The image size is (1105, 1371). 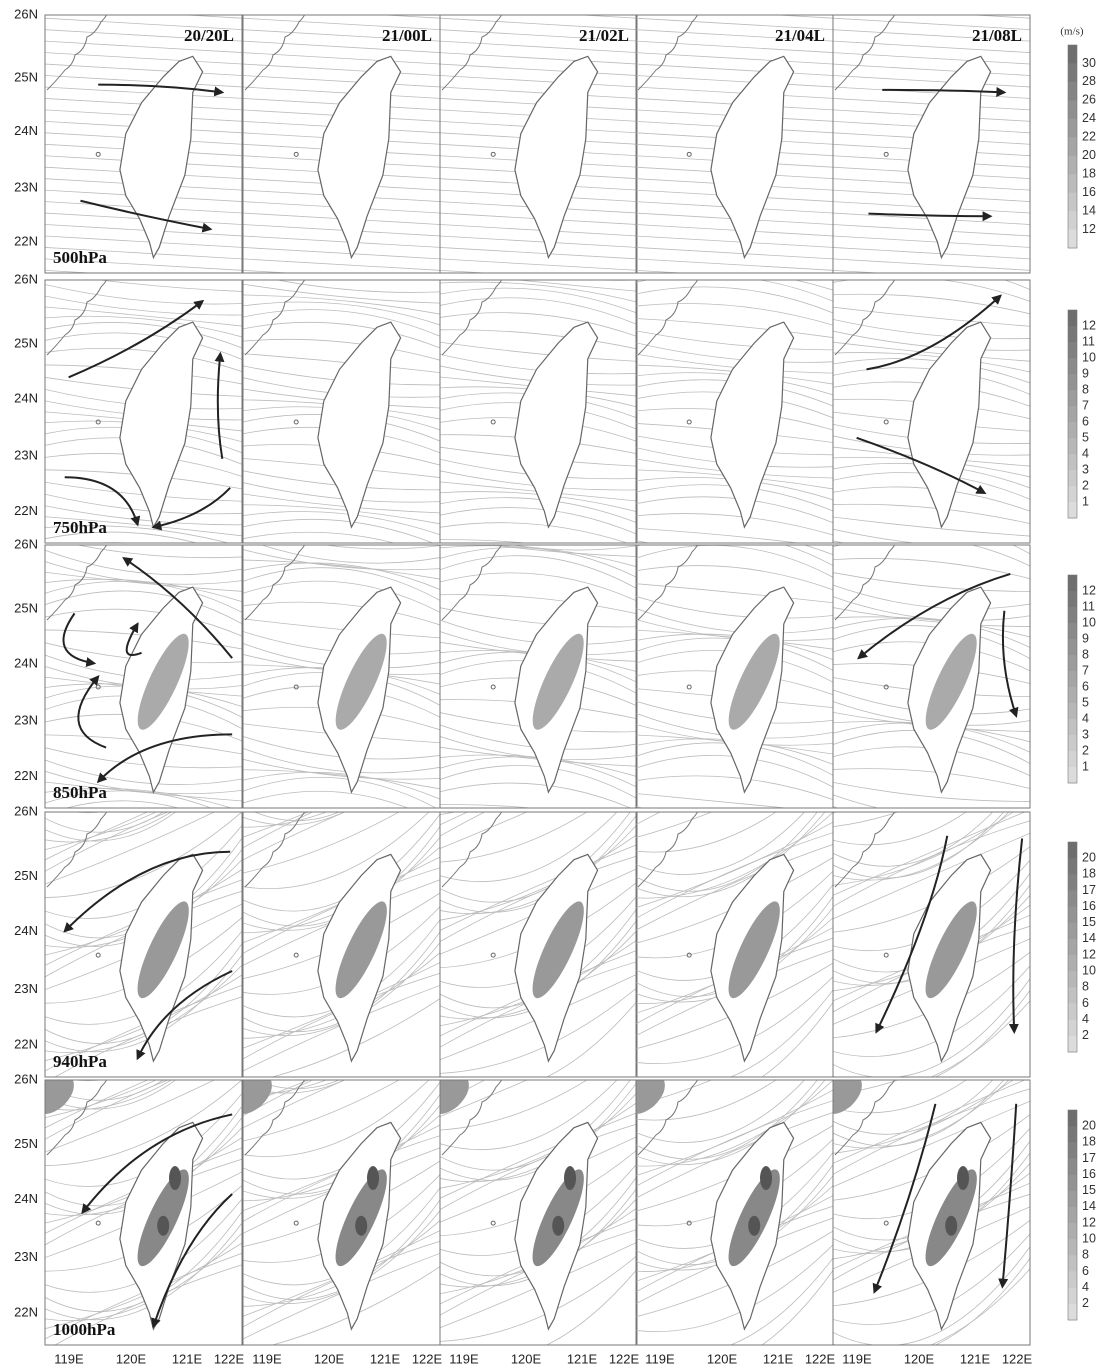 I want to click on panel-border, so click(x=538, y=1212).